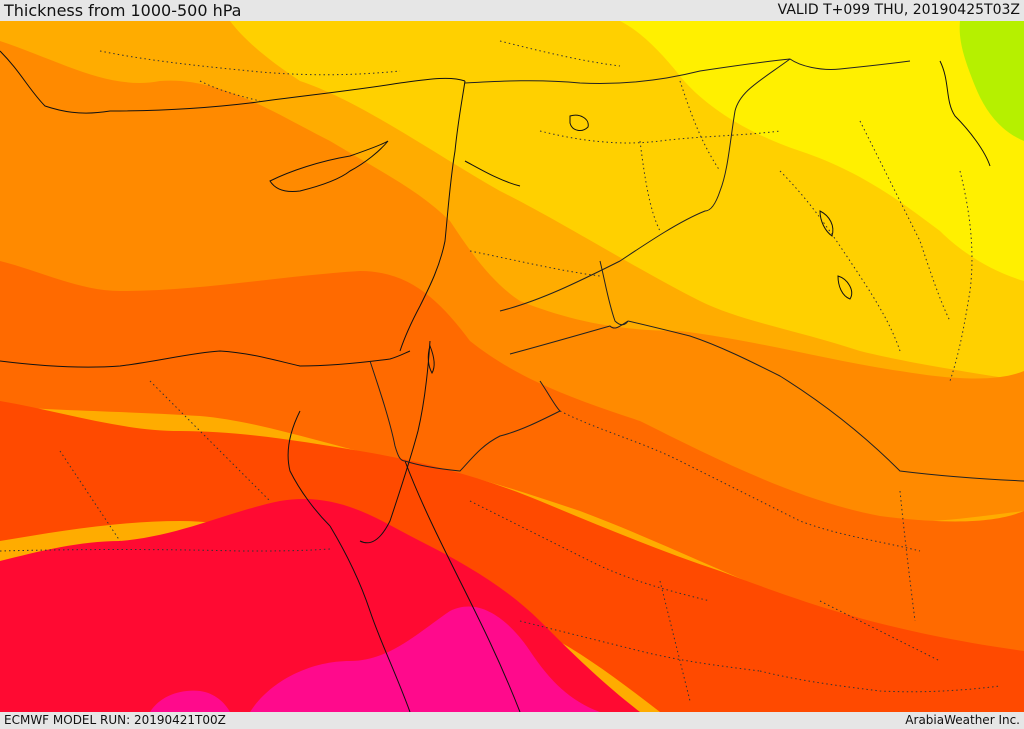  Describe the element at coordinates (991, 81) in the screenshot. I see `band-green` at that location.